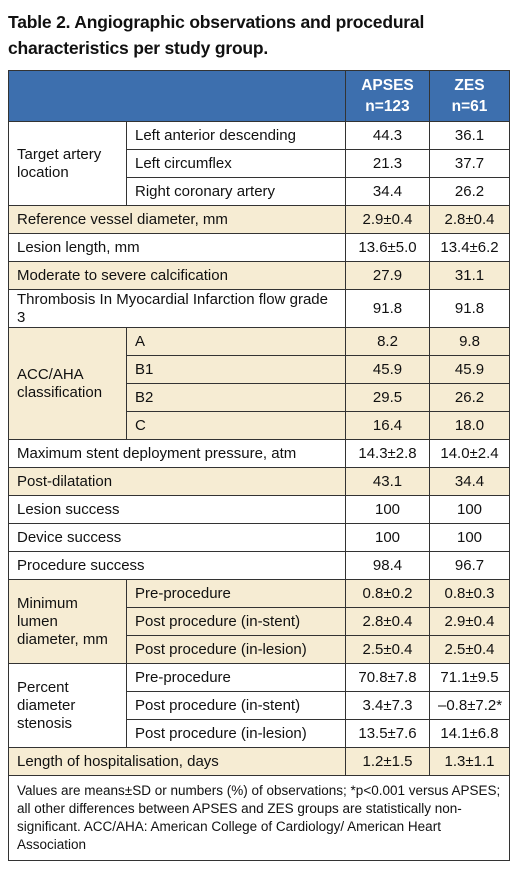 Image resolution: width=516 pixels, height=880 pixels. Describe the element at coordinates (469, 163) in the screenshot. I see `zes-value: 37.7` at that location.